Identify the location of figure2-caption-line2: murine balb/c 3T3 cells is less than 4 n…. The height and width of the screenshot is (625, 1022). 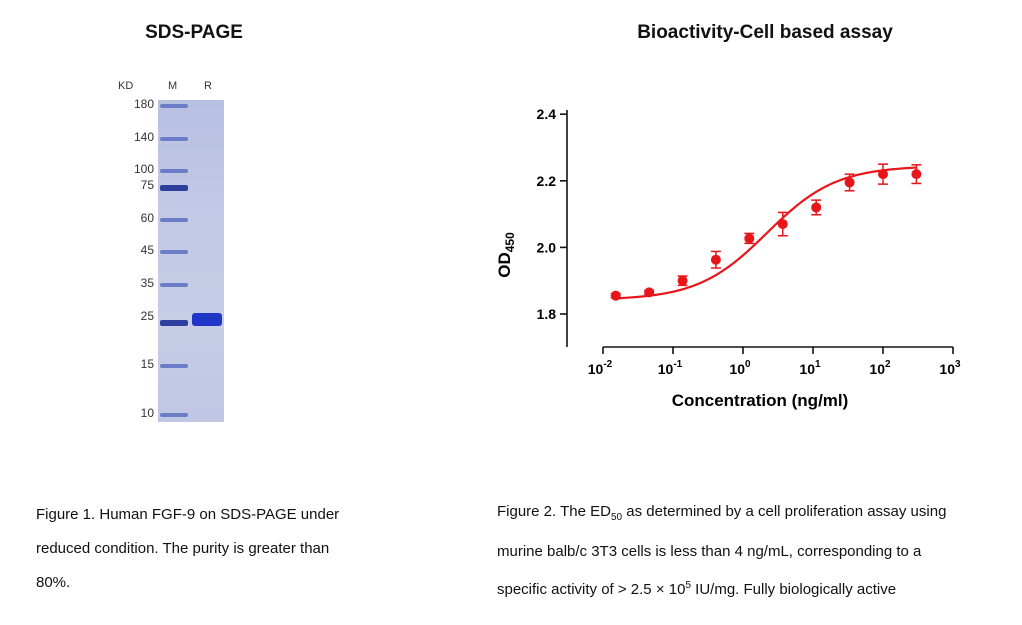
(709, 551).